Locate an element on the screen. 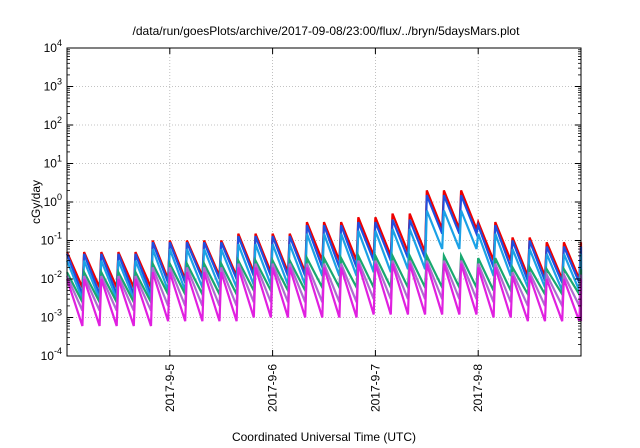 The image size is (640, 448). y-tick-label: 10¹ is located at coordinates (53, 162).